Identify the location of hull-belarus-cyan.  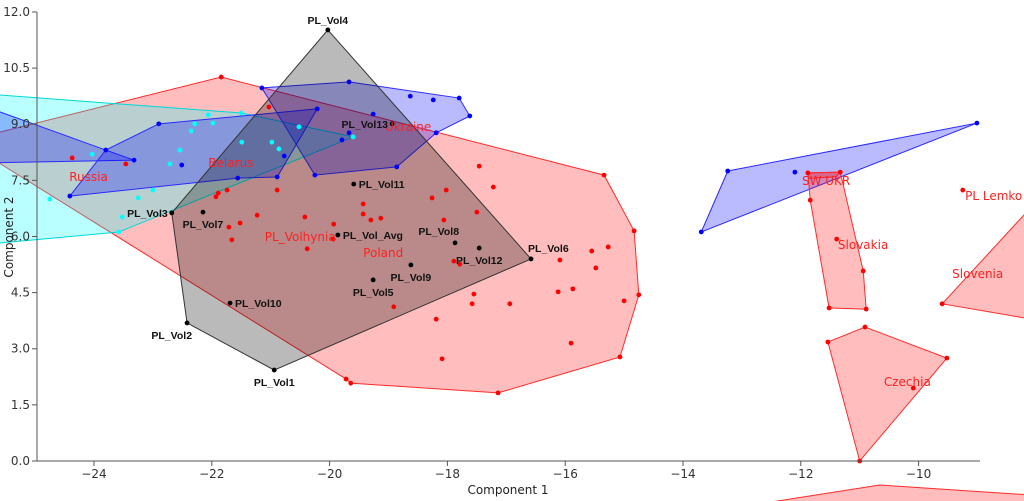
(177, 169).